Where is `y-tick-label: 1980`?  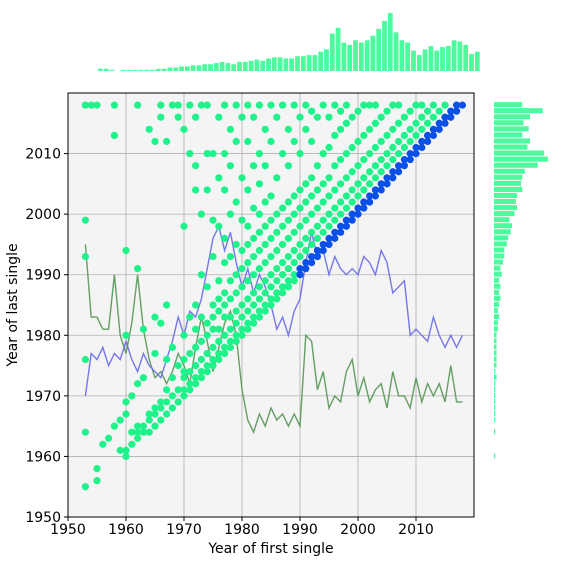
y-tick-label: 1980 is located at coordinates (43, 336).